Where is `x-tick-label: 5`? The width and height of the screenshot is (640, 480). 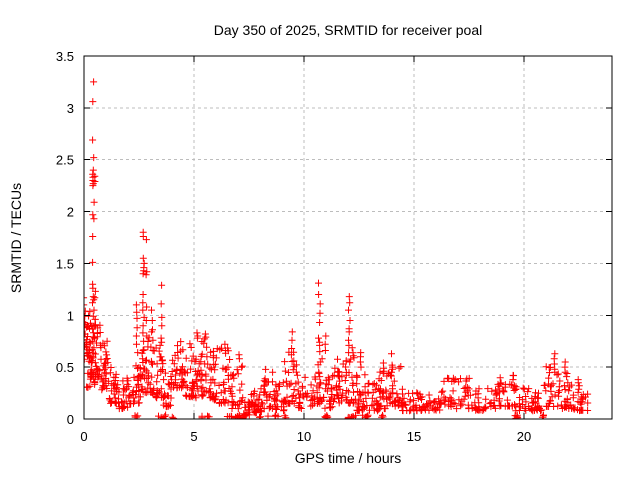
x-tick-label: 5 is located at coordinates (193, 436).